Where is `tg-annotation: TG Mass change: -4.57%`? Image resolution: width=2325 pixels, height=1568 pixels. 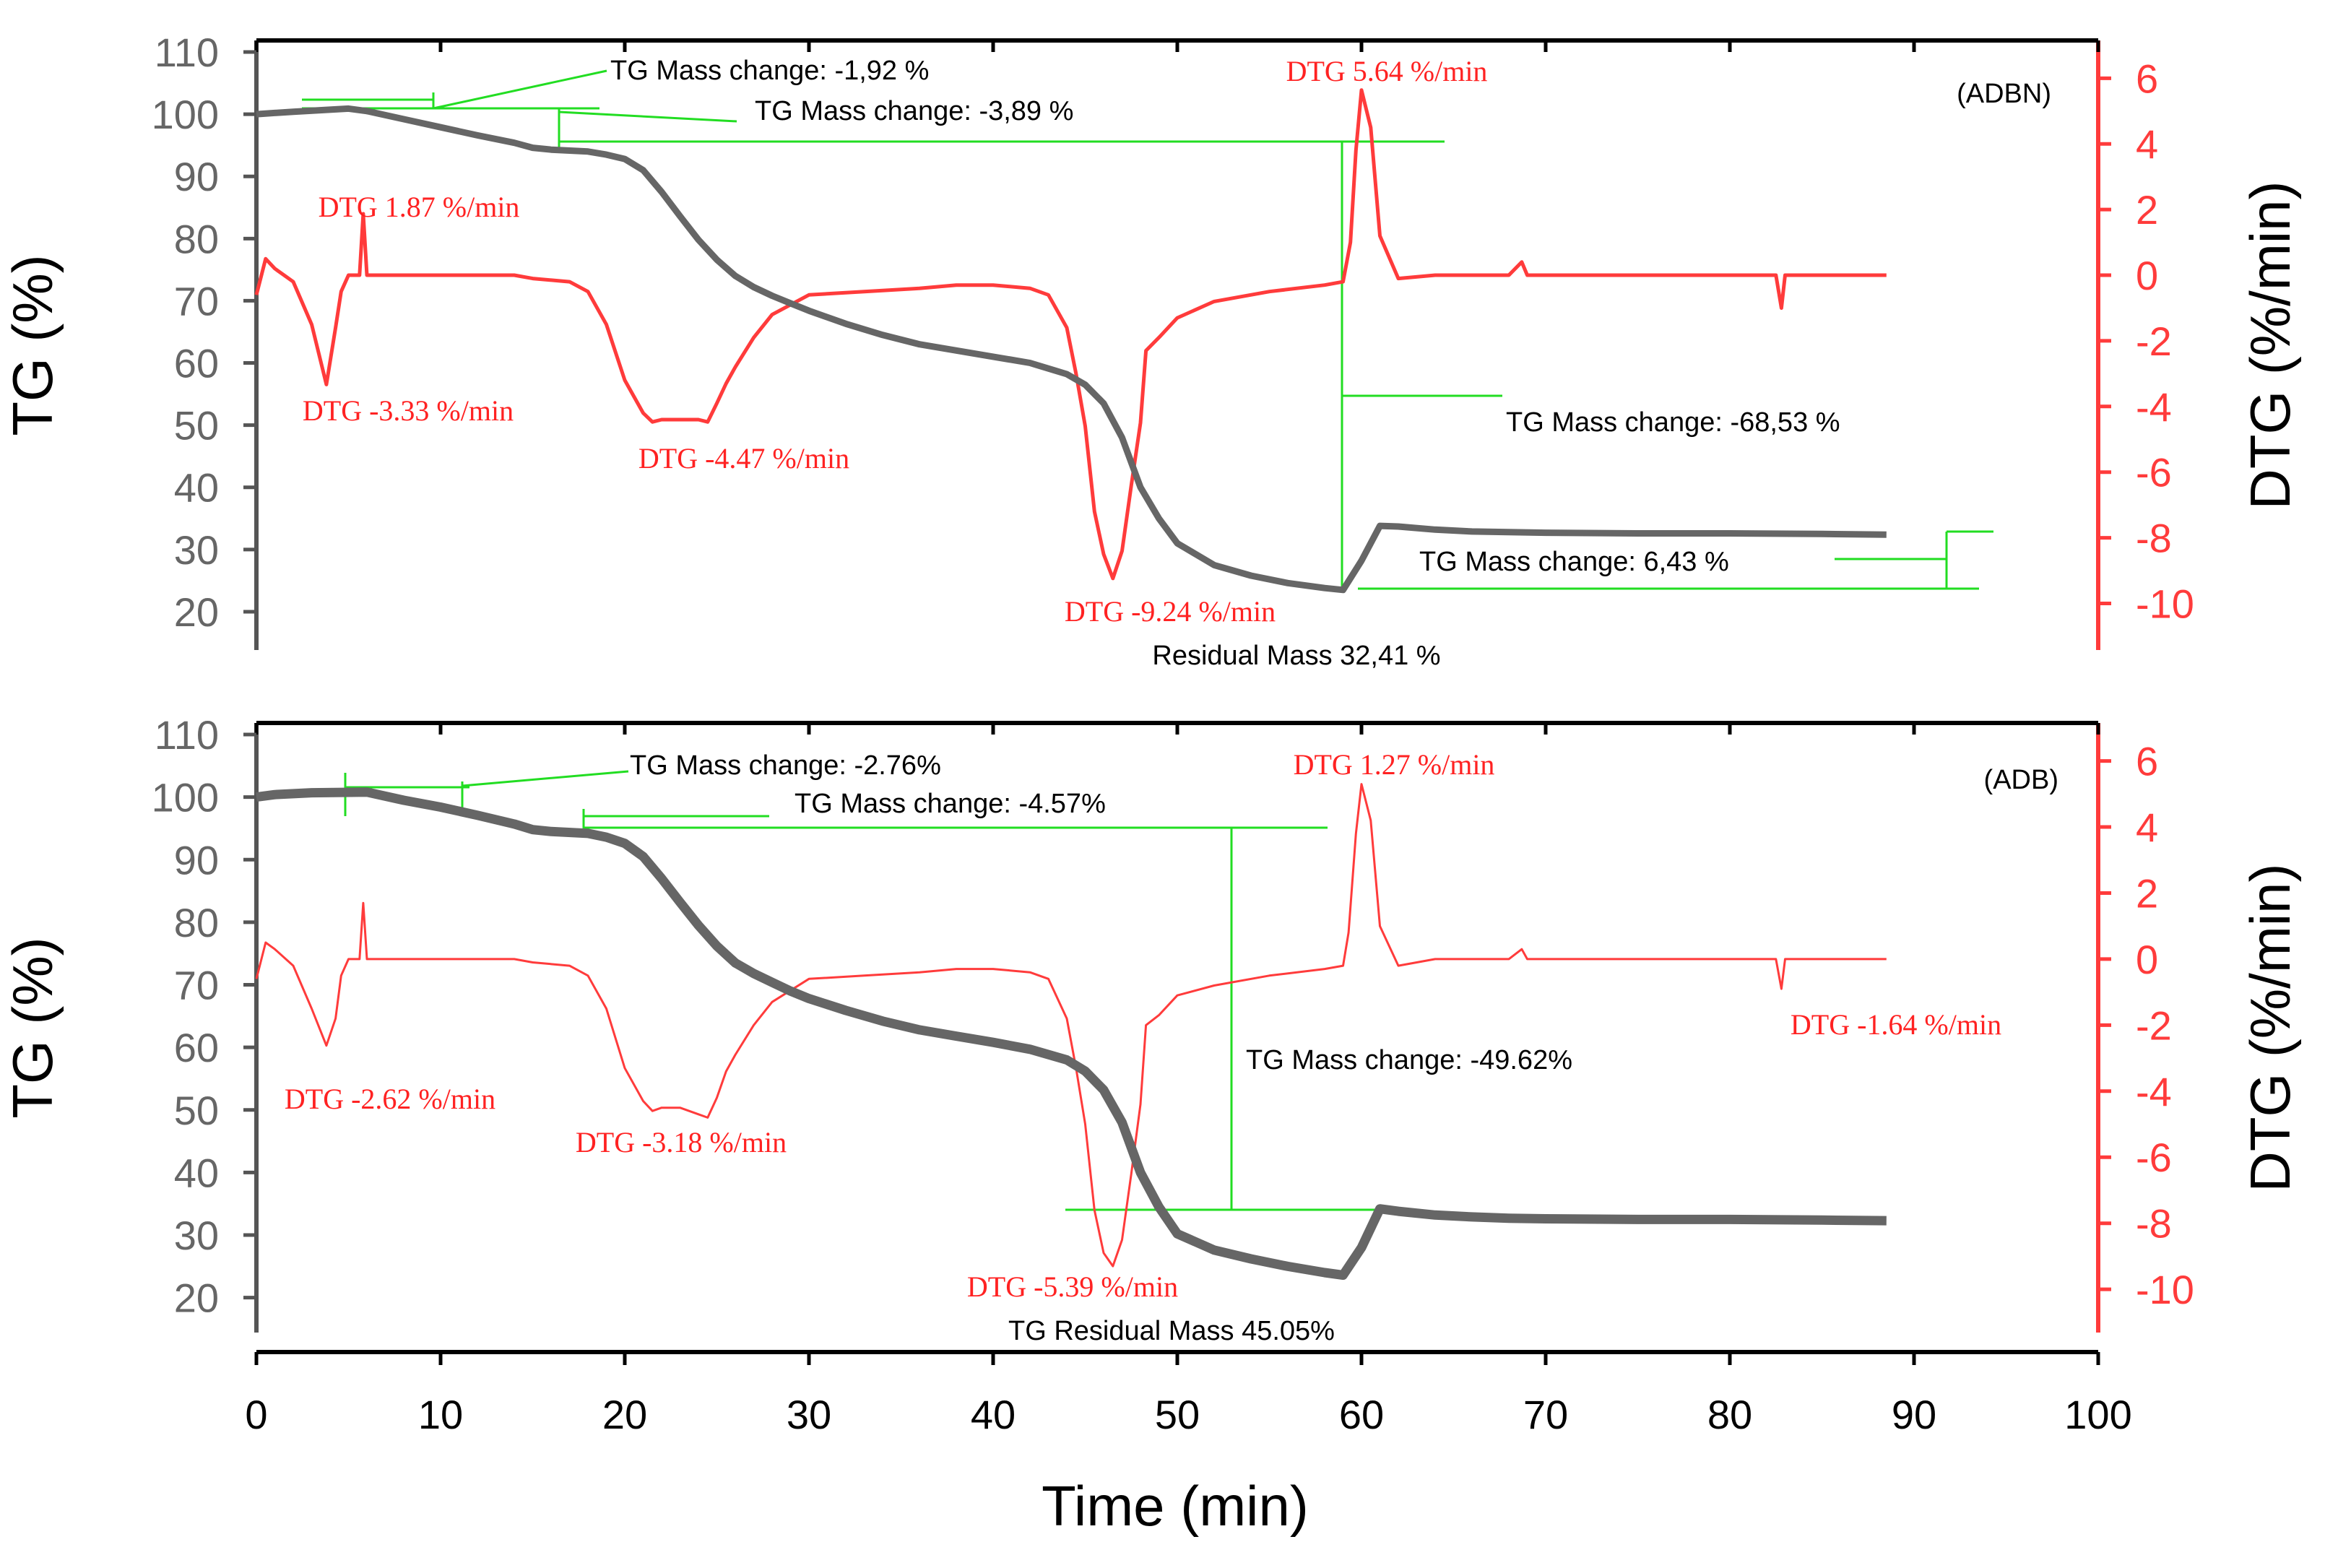
tg-annotation: TG Mass change: -4.57% is located at coordinates (950, 804).